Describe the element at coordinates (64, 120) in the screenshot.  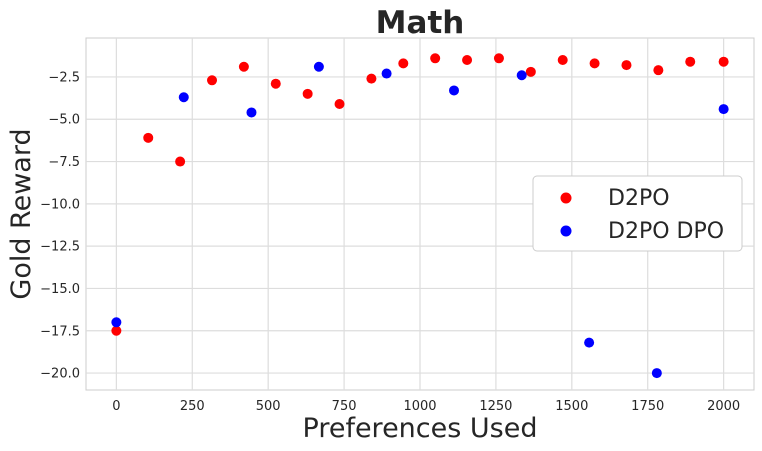
I see `y-tick-label: −5.0` at that location.